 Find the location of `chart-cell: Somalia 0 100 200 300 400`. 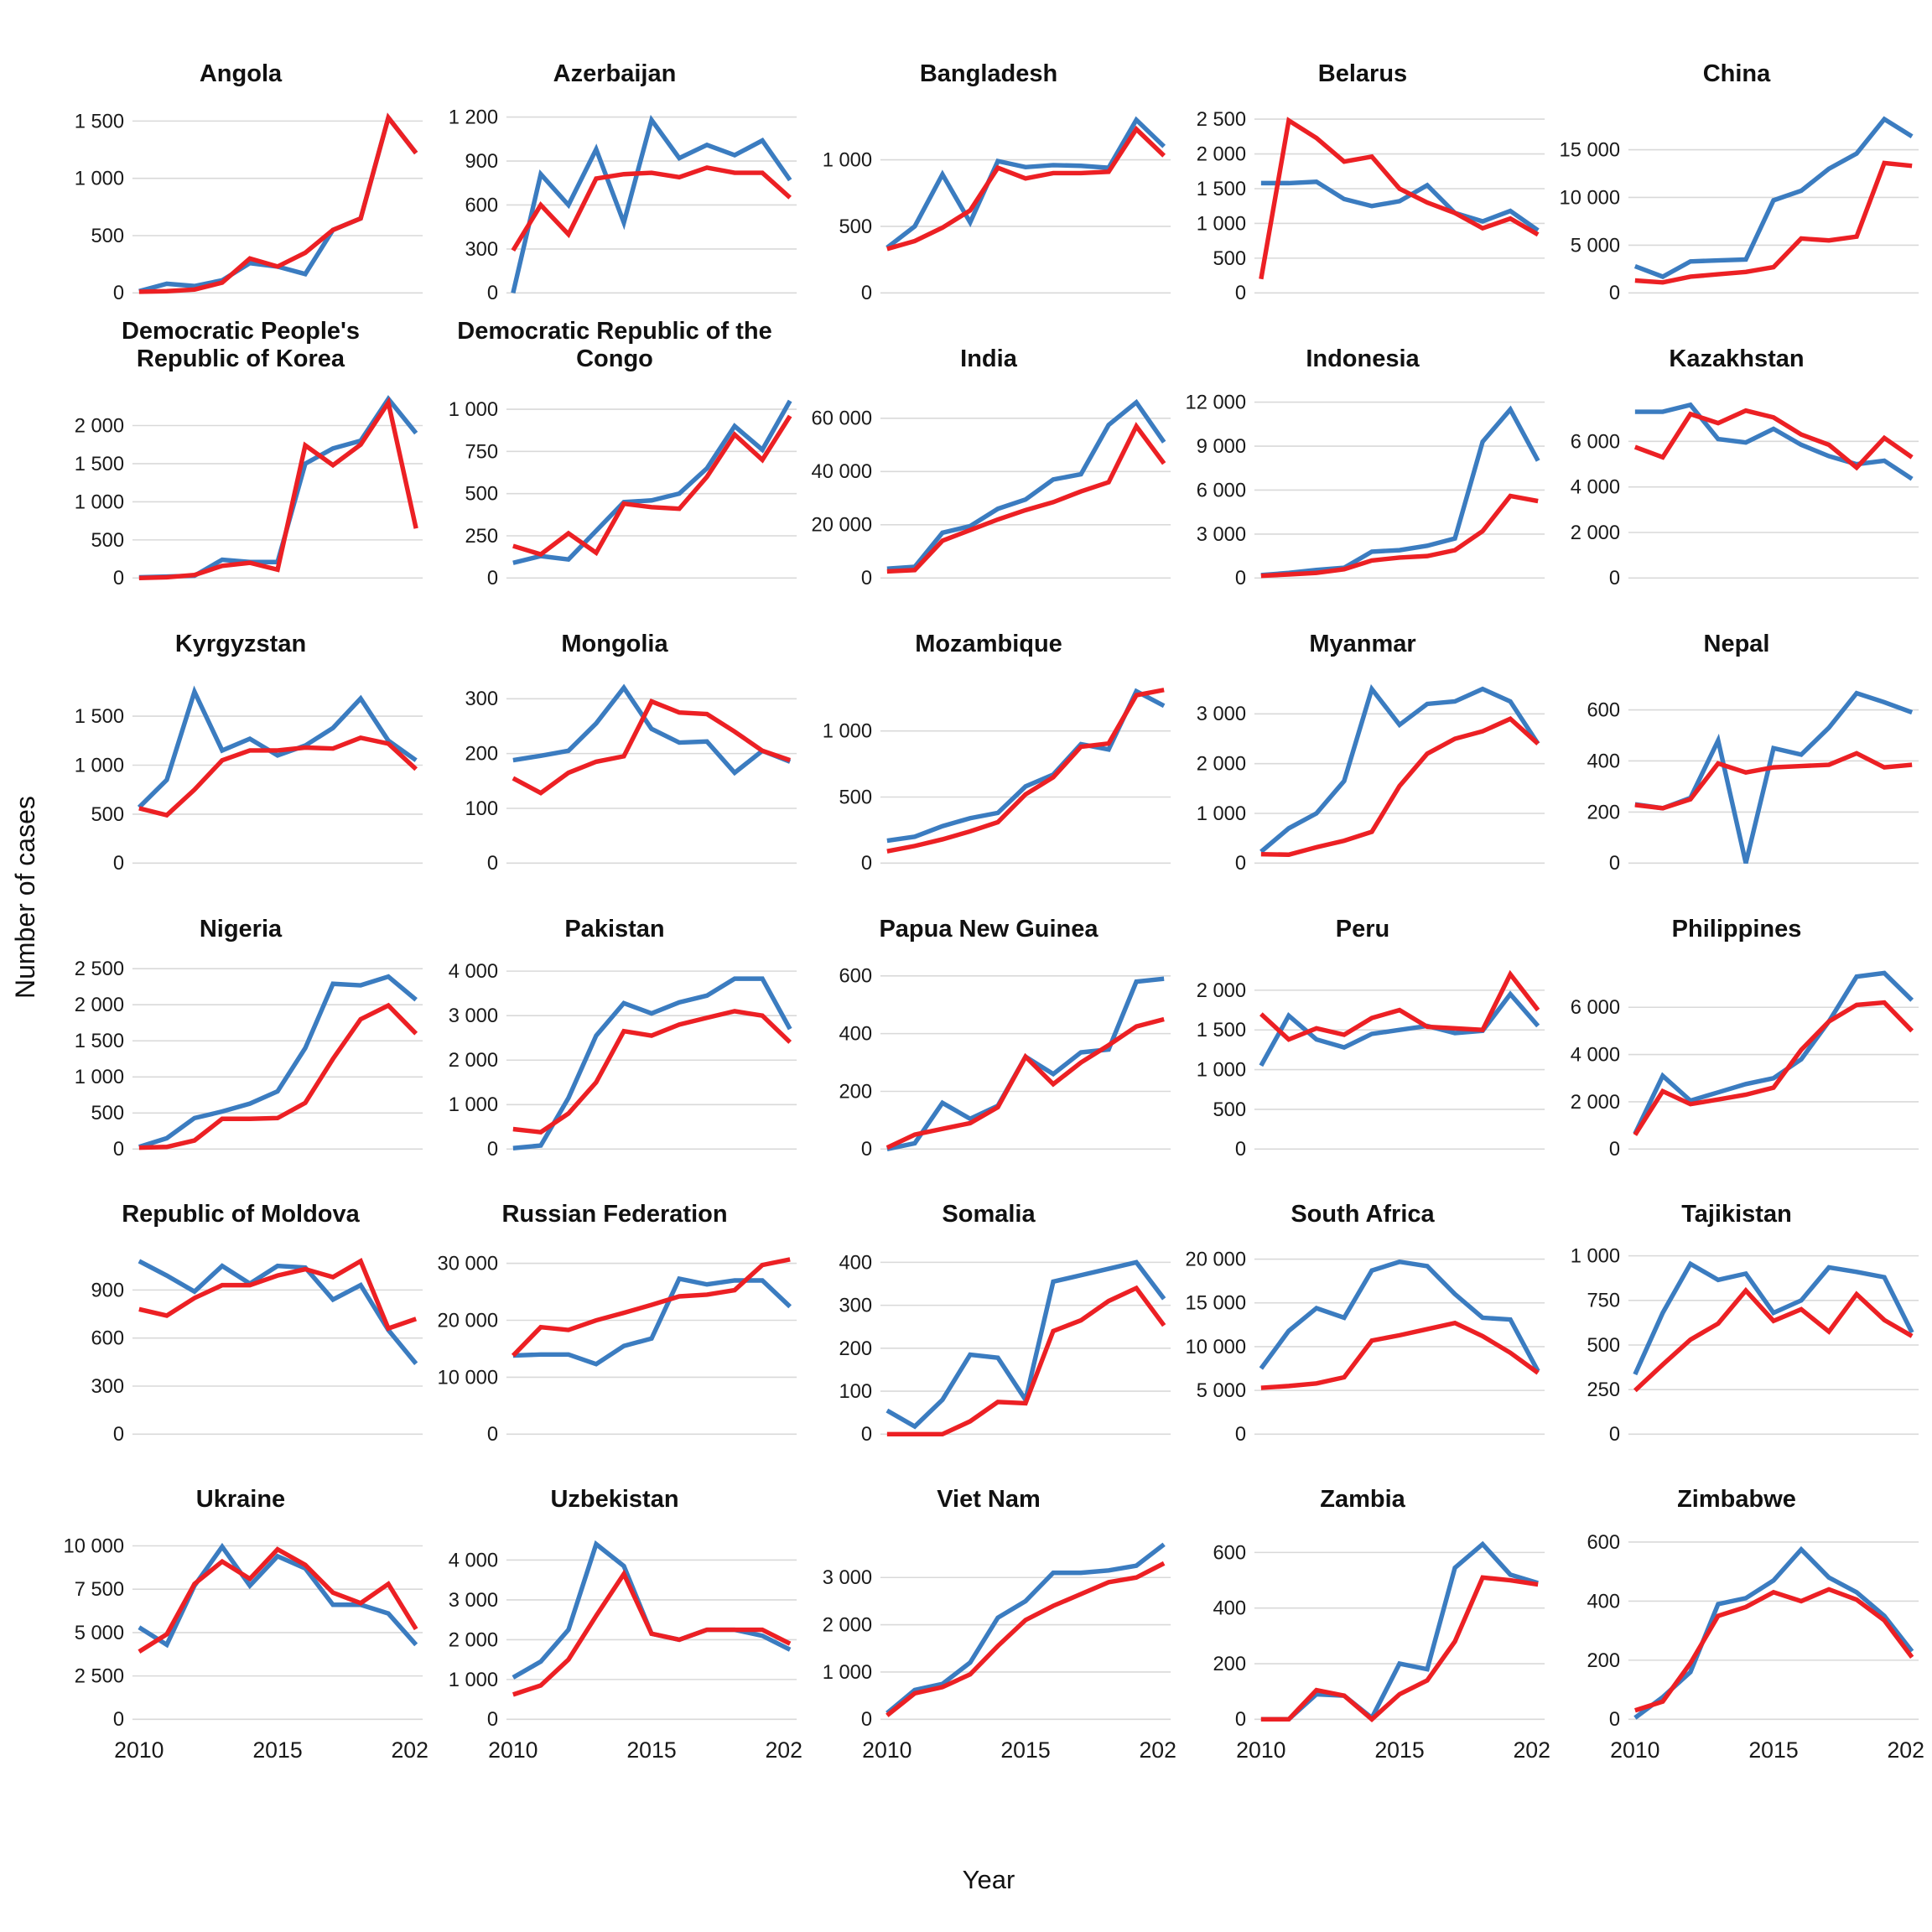

chart-cell: Somalia 0 100 200 300 400 is located at coordinates (989, 1303).